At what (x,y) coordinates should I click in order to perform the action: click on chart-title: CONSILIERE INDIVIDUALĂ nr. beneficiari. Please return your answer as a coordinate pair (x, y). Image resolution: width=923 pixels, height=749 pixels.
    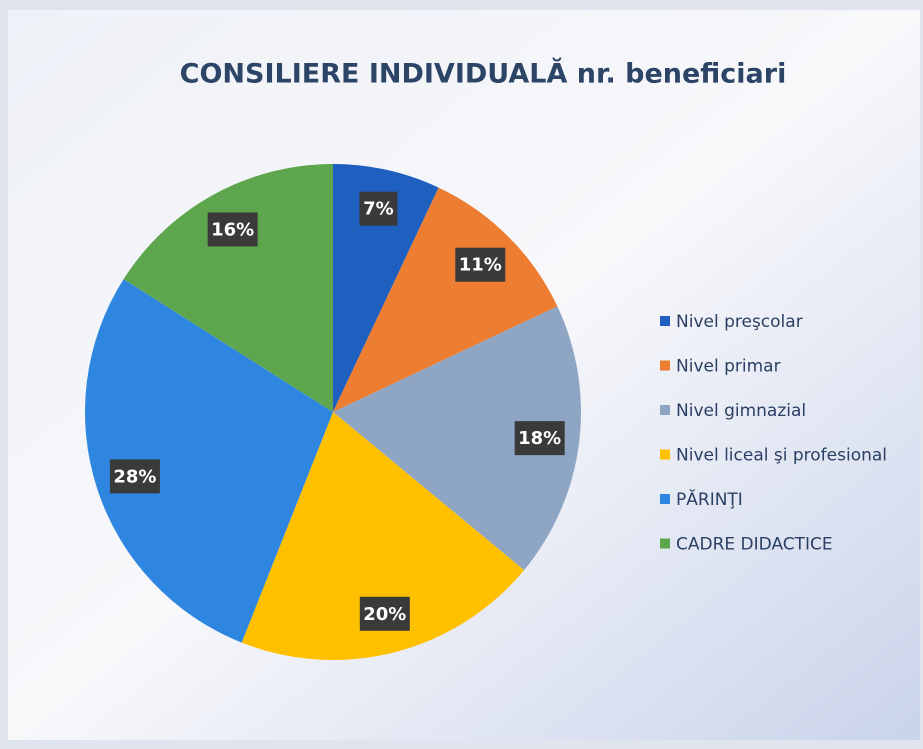
    Looking at the image, I should click on (483, 74).